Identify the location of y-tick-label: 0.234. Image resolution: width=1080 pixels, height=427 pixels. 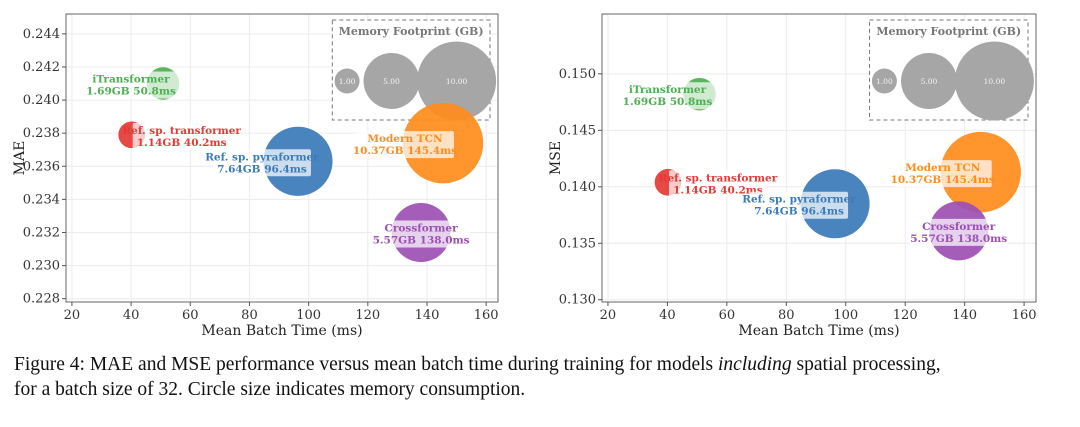
(41, 199).